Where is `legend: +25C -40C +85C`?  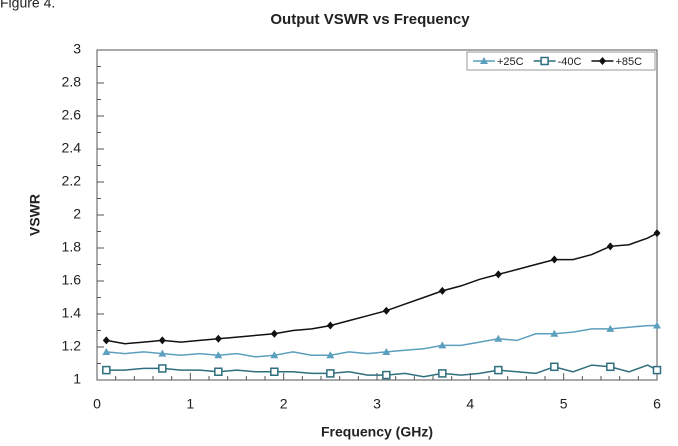
legend: +25C -40C +85C is located at coordinates (561, 61).